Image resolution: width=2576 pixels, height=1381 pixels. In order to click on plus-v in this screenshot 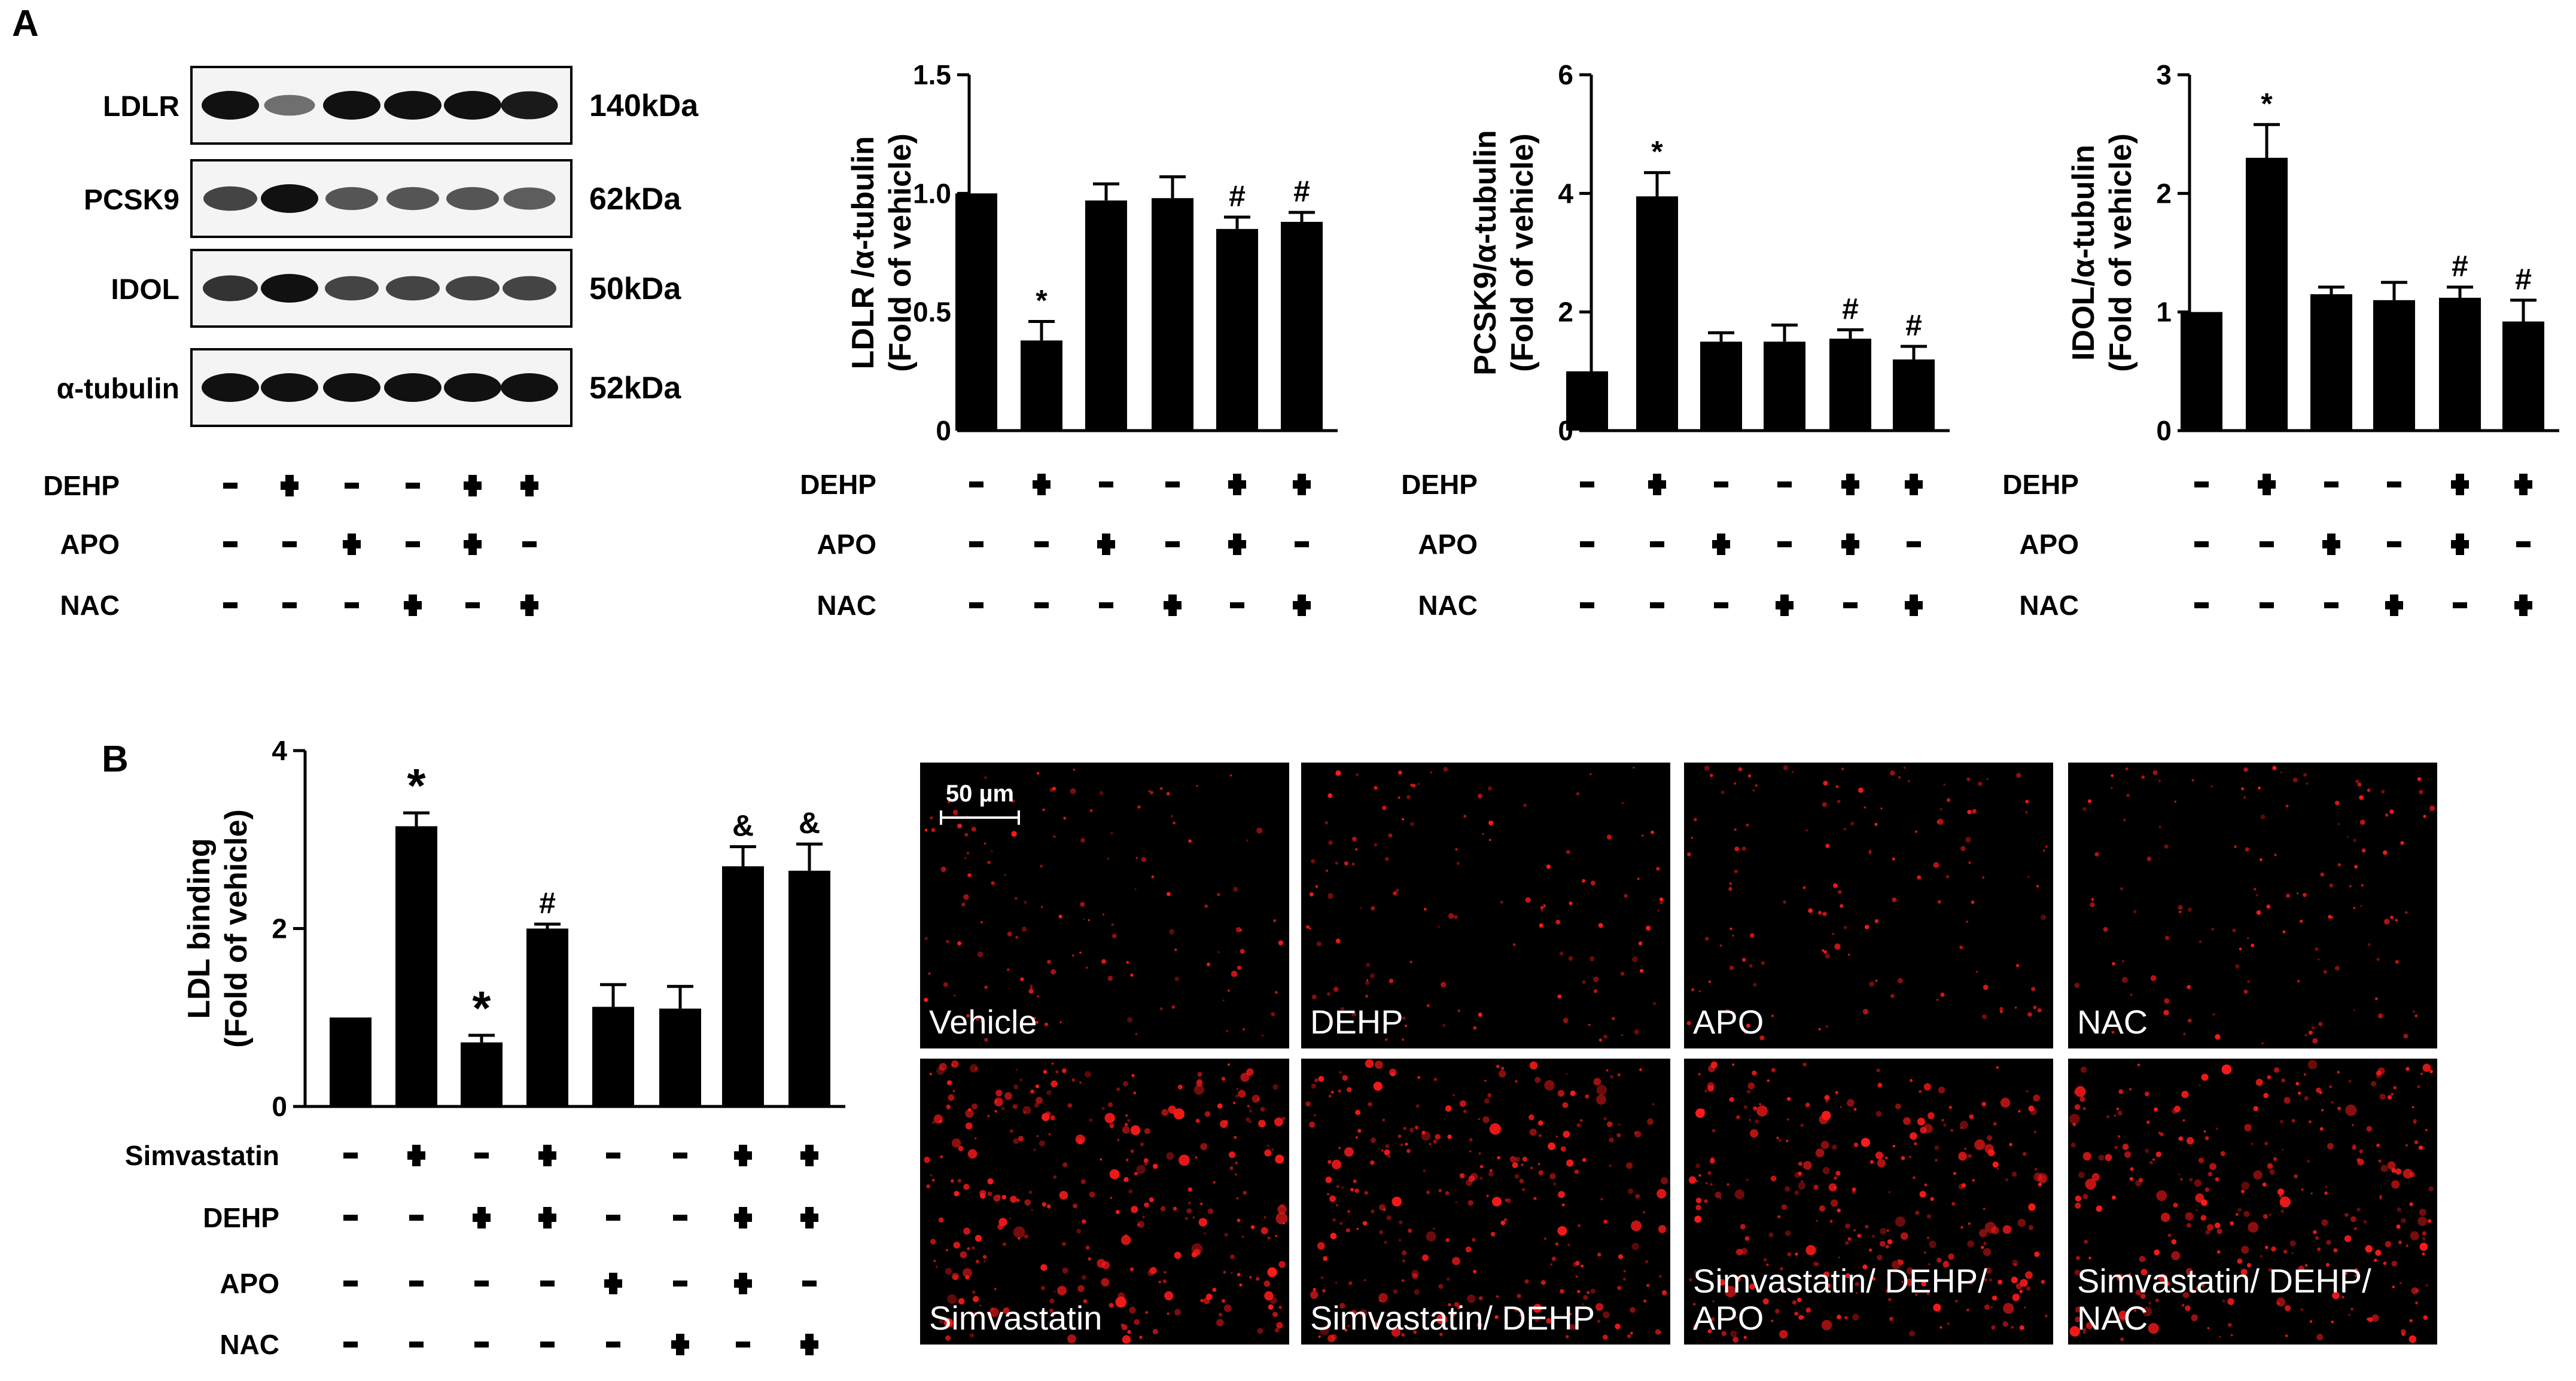, I will do `click(2523, 605)`.